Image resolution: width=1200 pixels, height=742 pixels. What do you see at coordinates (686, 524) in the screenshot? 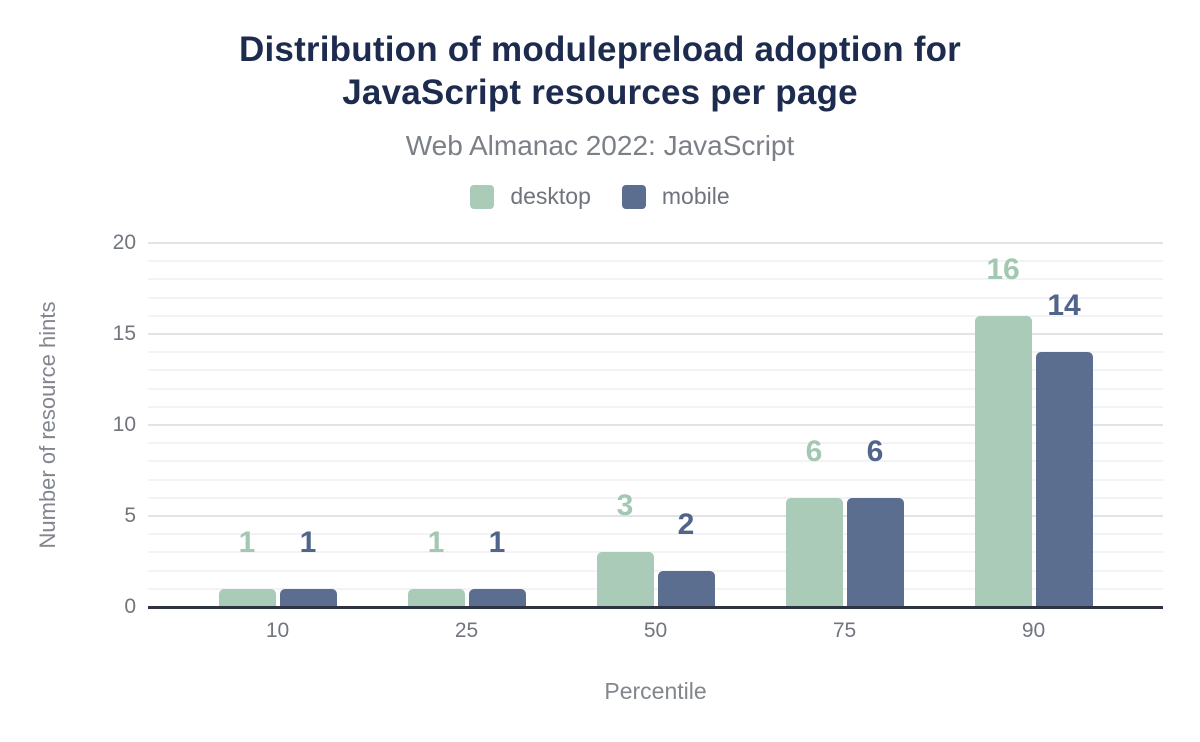
I see `bar-value-label-mobile-p50: 2` at bounding box center [686, 524].